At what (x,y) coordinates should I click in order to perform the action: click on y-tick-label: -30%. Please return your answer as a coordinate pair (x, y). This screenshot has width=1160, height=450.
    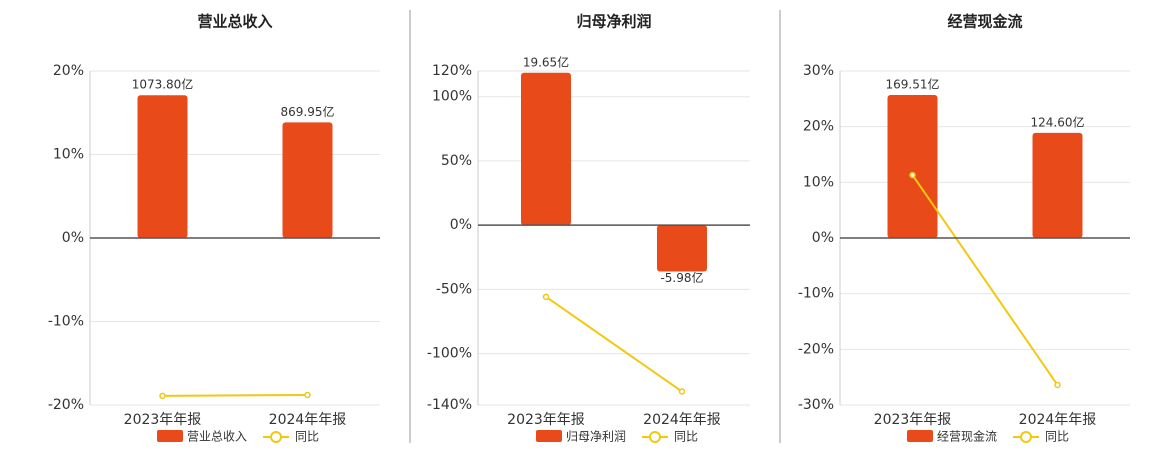
    Looking at the image, I should click on (816, 405).